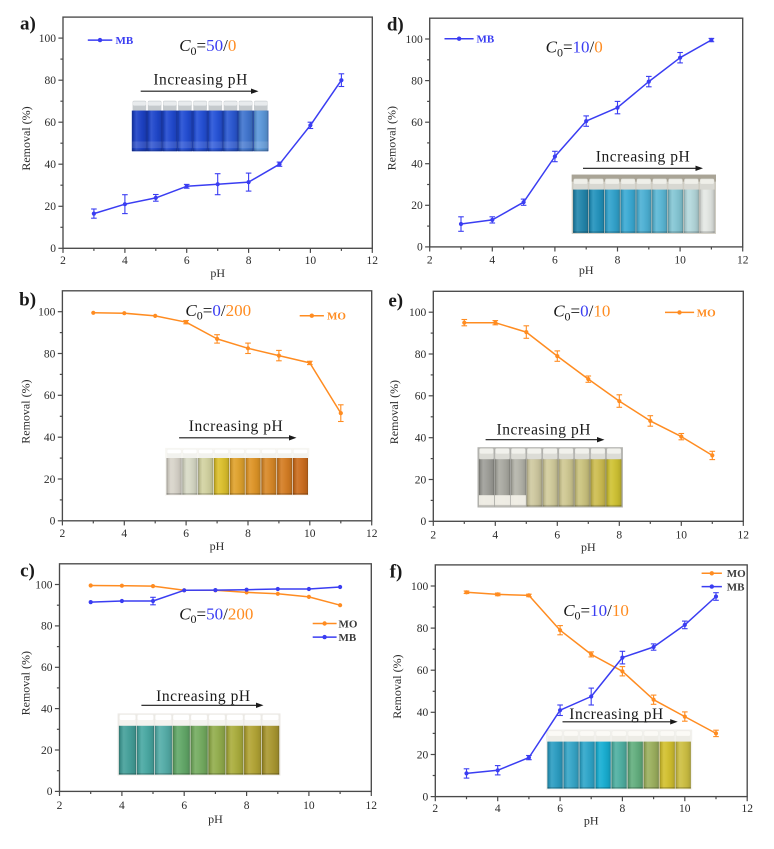 The width and height of the screenshot is (774, 849). Describe the element at coordinates (395, 301) in the screenshot. I see `svg-text: e)` at that location.